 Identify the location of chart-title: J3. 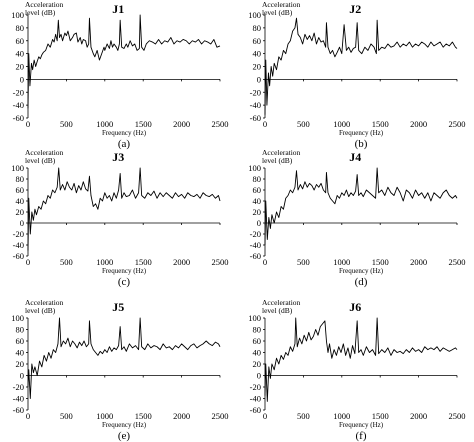
(118, 157).